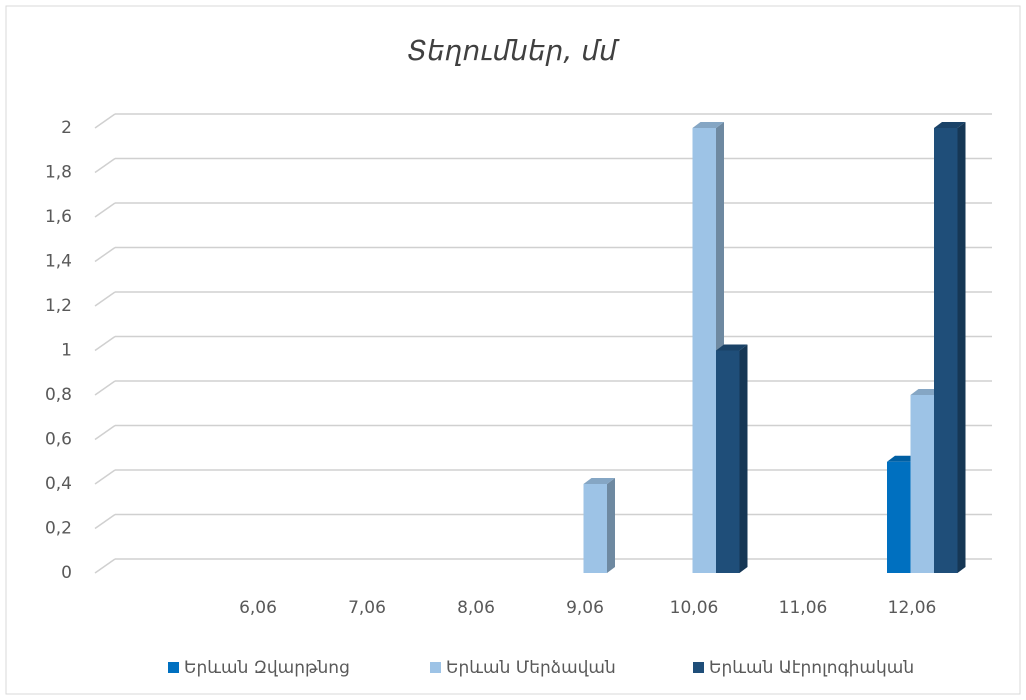  Describe the element at coordinates (58, 440) in the screenshot. I see `y-tick-label: 0,6` at that location.